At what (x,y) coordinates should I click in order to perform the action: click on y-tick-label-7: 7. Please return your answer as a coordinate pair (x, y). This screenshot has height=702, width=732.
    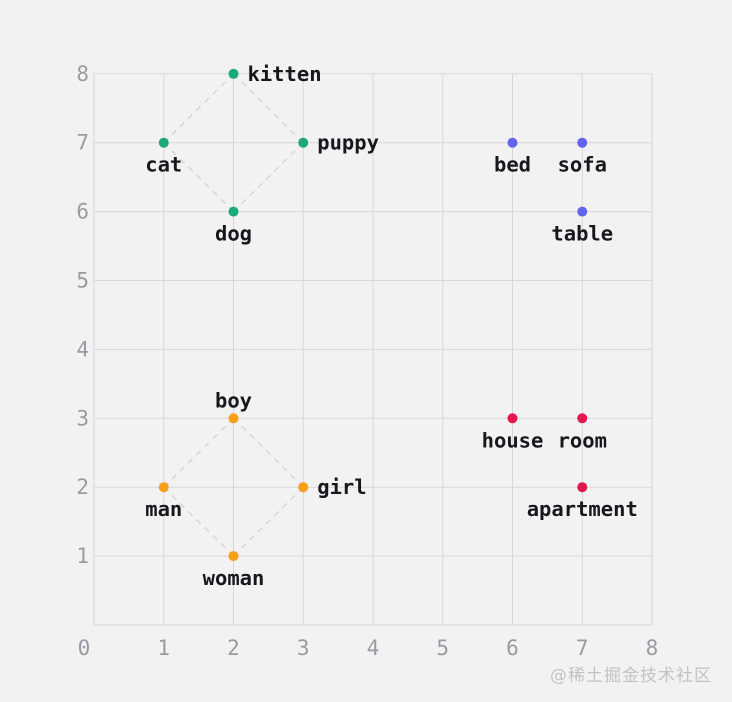
    Looking at the image, I should click on (82, 143).